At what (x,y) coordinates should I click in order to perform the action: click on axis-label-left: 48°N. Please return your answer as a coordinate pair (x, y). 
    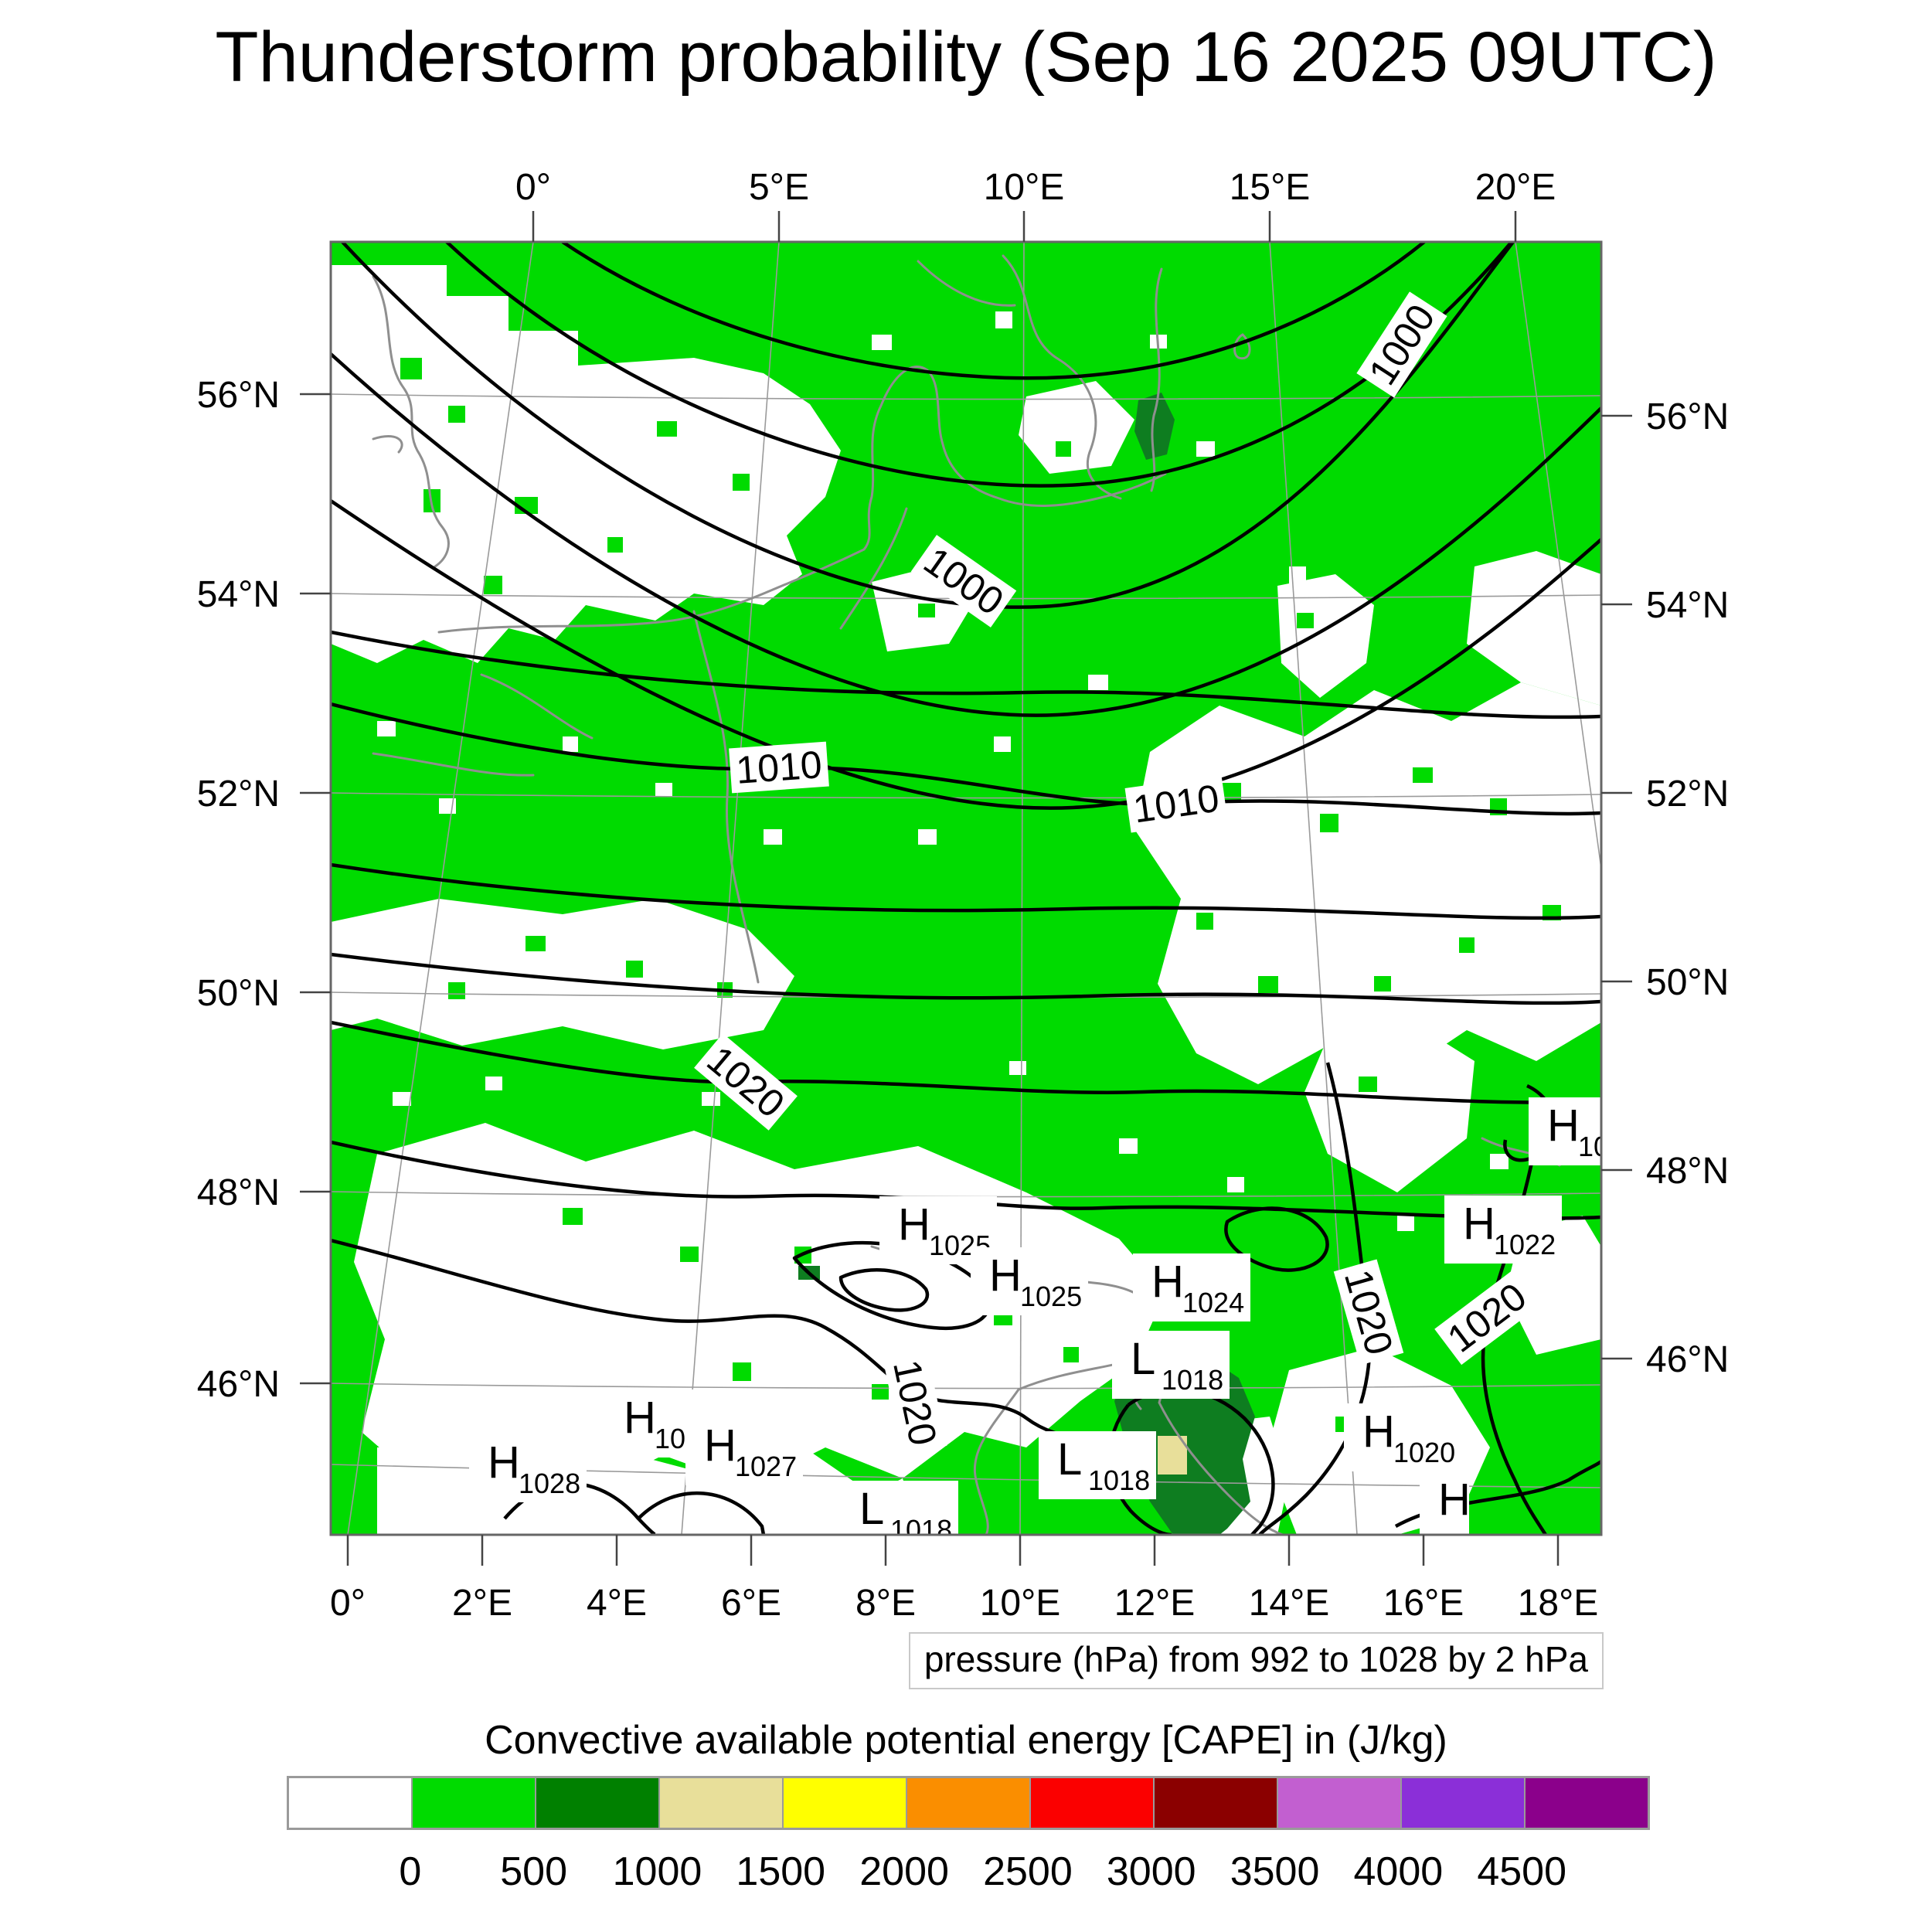
    Looking at the image, I should click on (239, 1192).